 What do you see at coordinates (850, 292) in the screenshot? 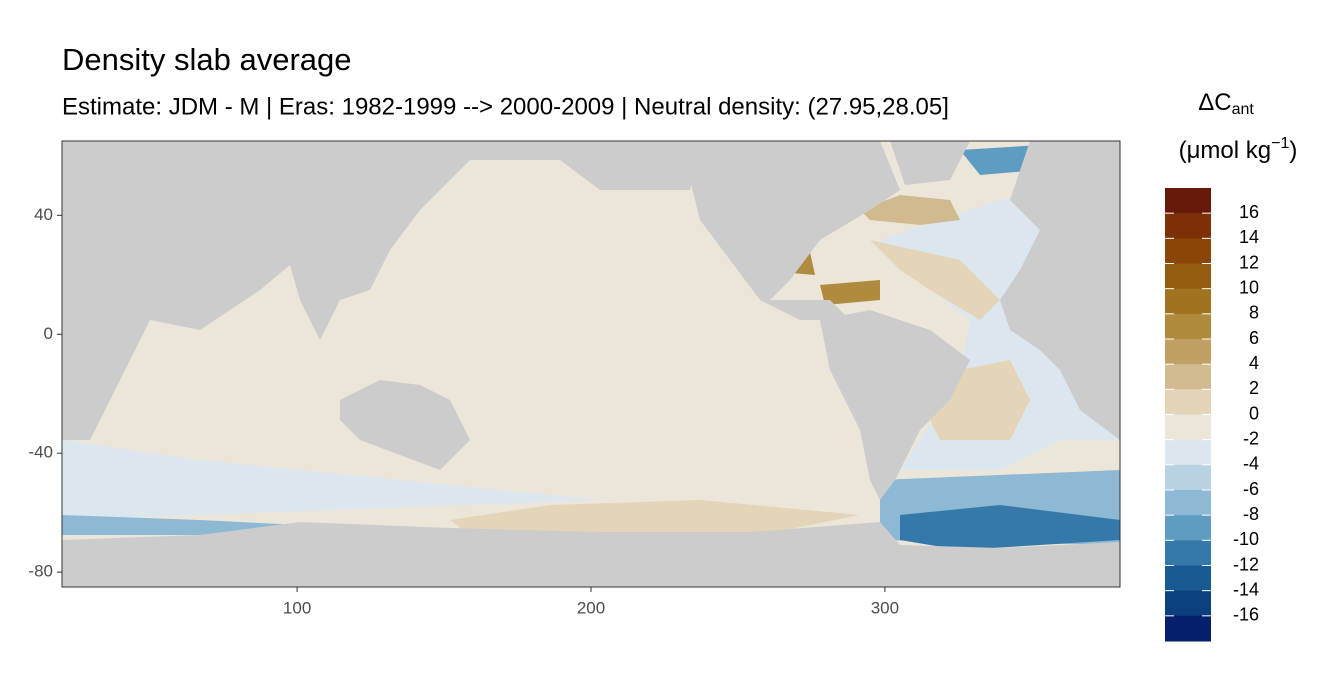
I see `caribbean-positive` at bounding box center [850, 292].